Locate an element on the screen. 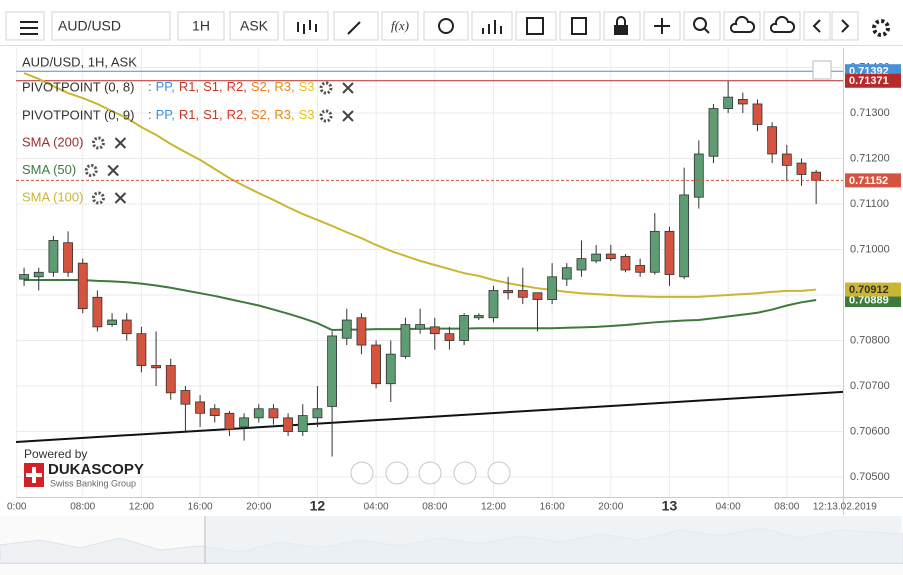  side: ASK is located at coordinates (254, 26).